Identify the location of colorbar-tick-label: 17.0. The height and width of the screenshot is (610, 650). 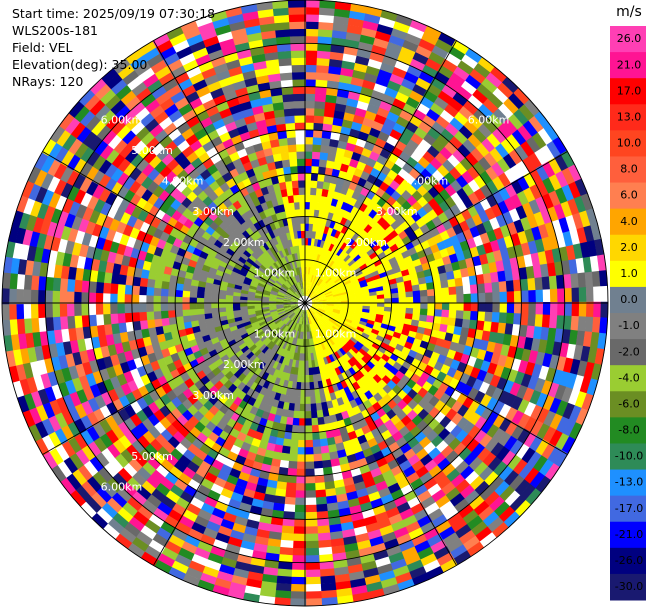
(629, 90).